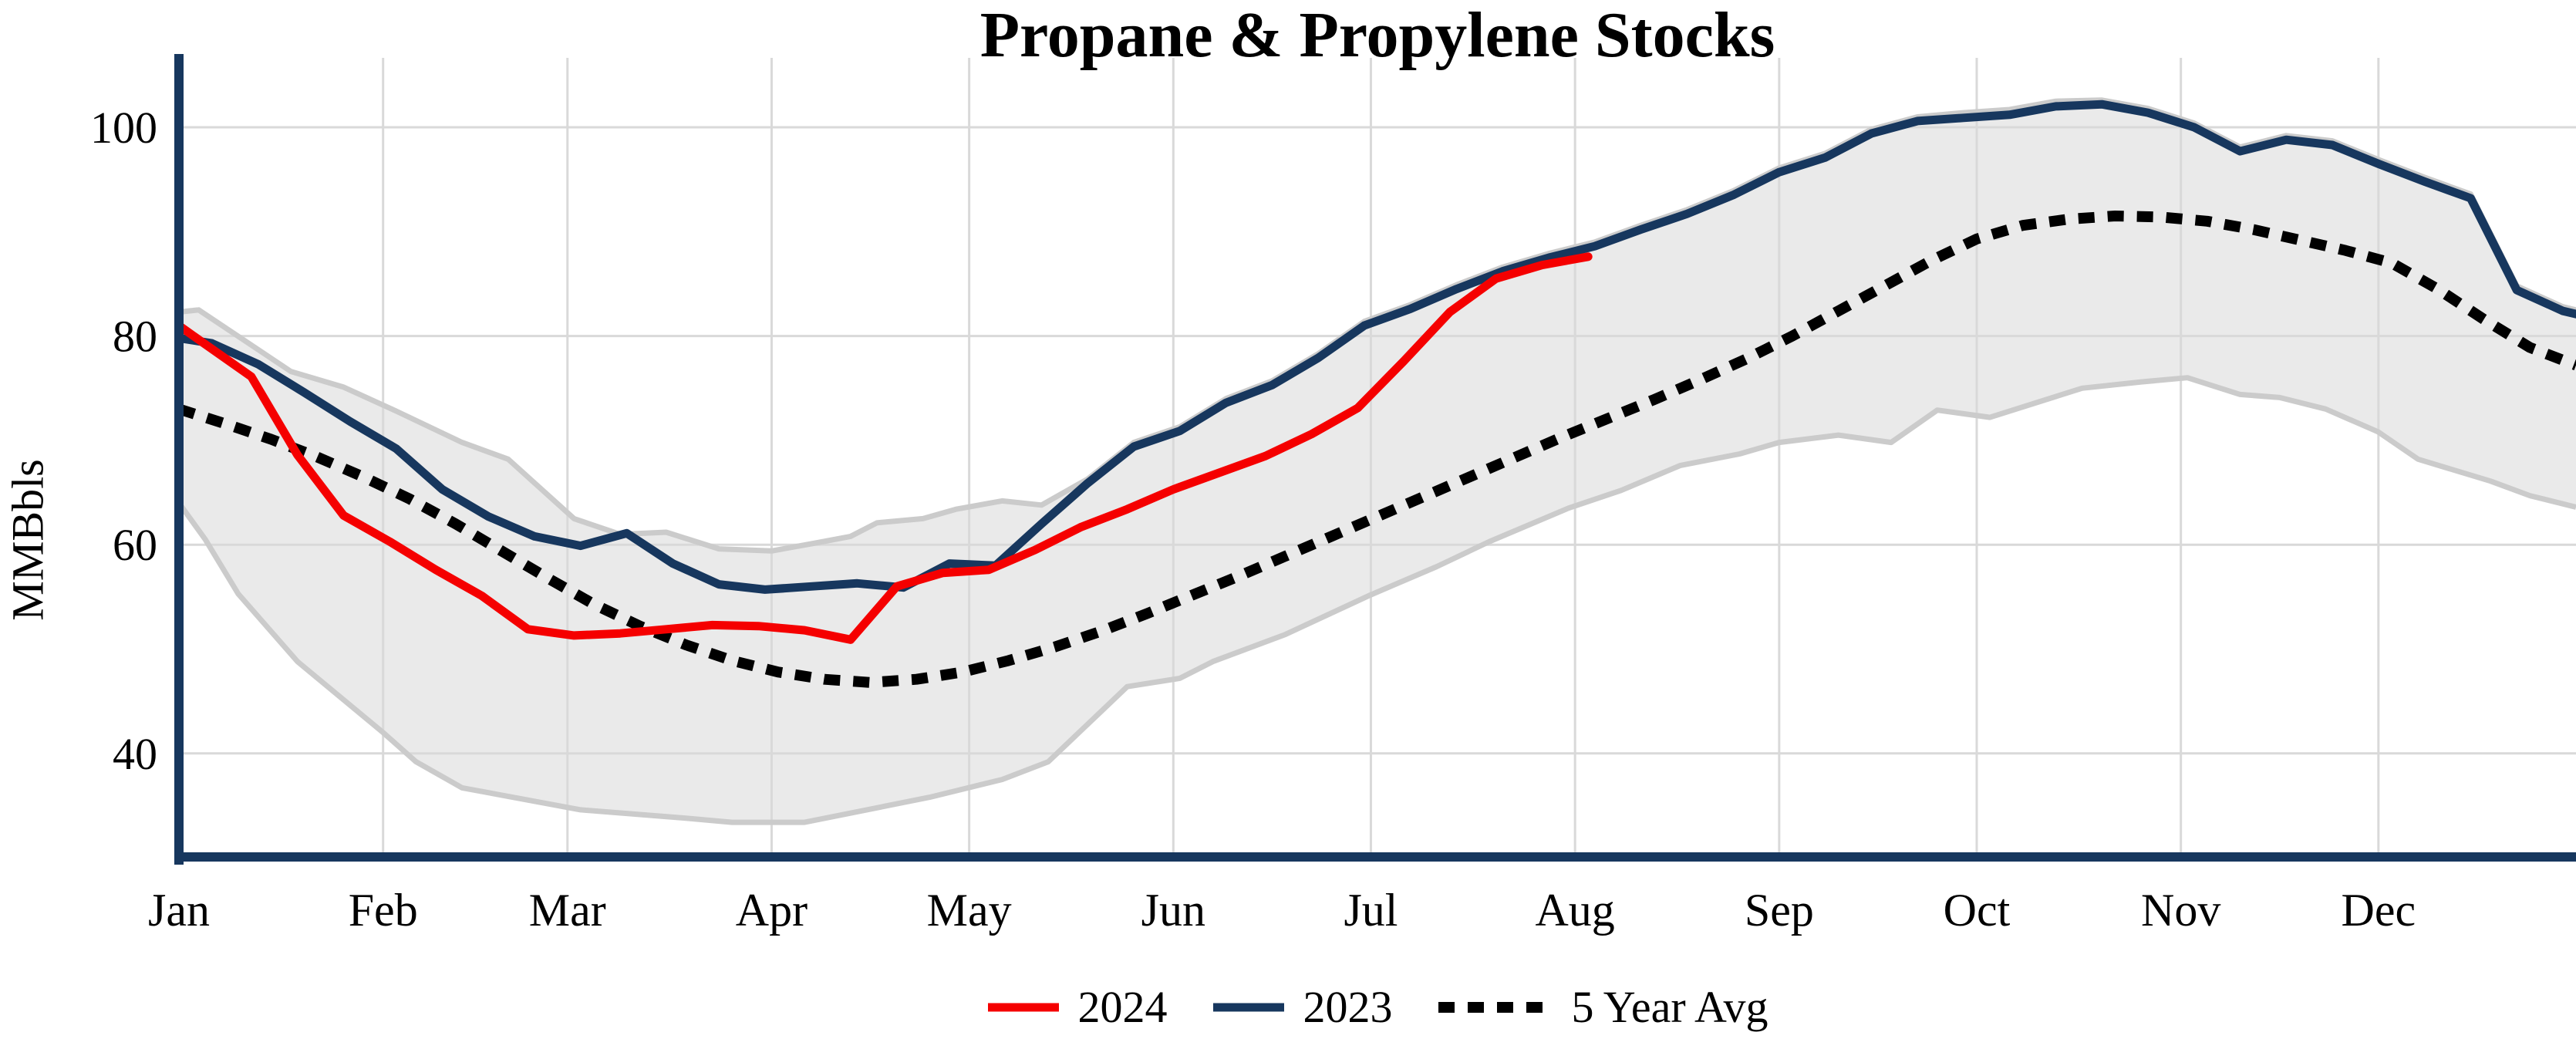  I want to click on legend-item-2023: 2023, so click(1302, 1007).